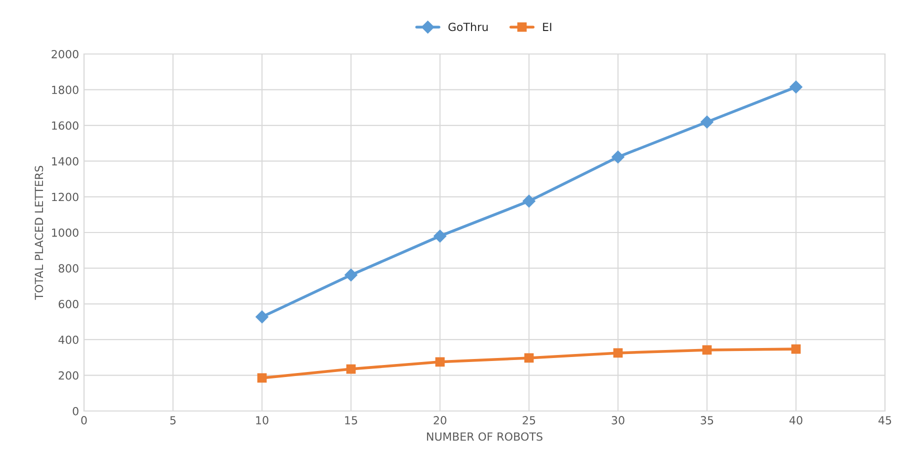  What do you see at coordinates (440, 420) in the screenshot?
I see `x-tick-label: 20` at bounding box center [440, 420].